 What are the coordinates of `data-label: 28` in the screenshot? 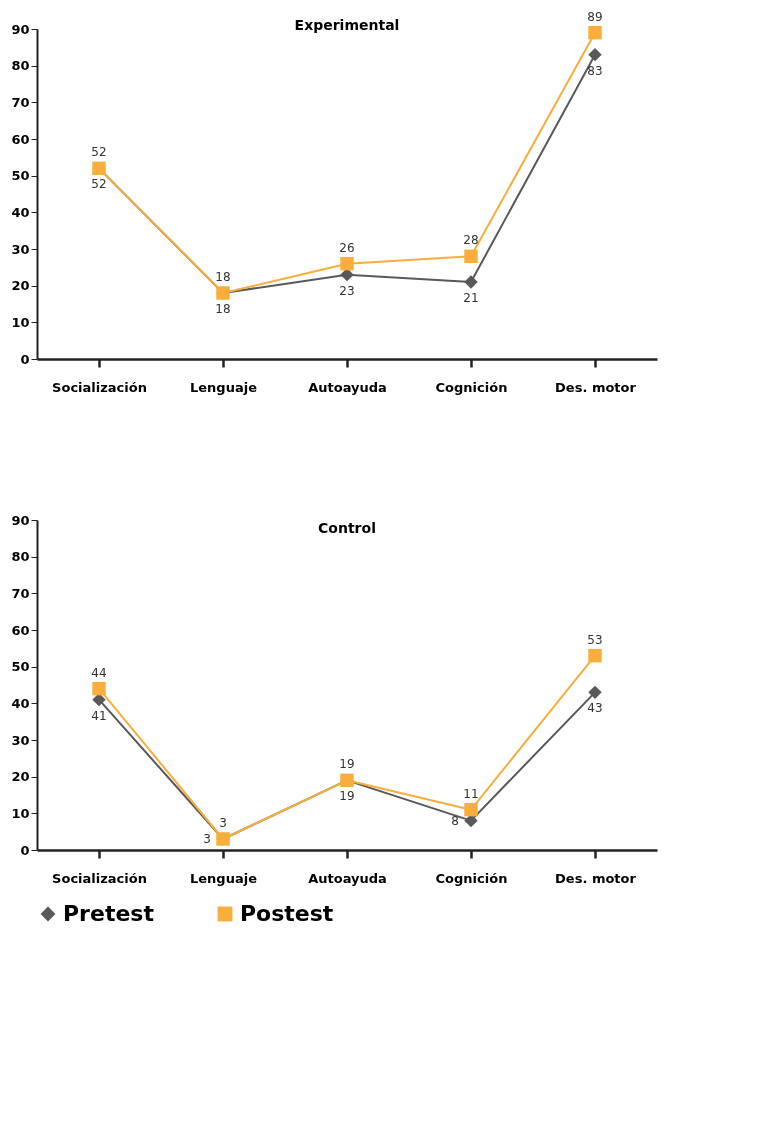 It's located at (471, 240).